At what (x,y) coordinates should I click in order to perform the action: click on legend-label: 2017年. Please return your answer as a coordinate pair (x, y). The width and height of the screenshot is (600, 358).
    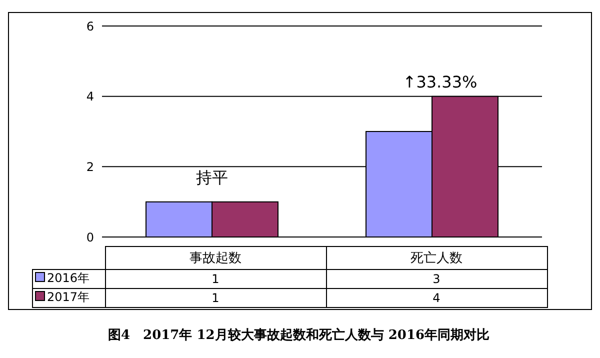
    Looking at the image, I should click on (68, 297).